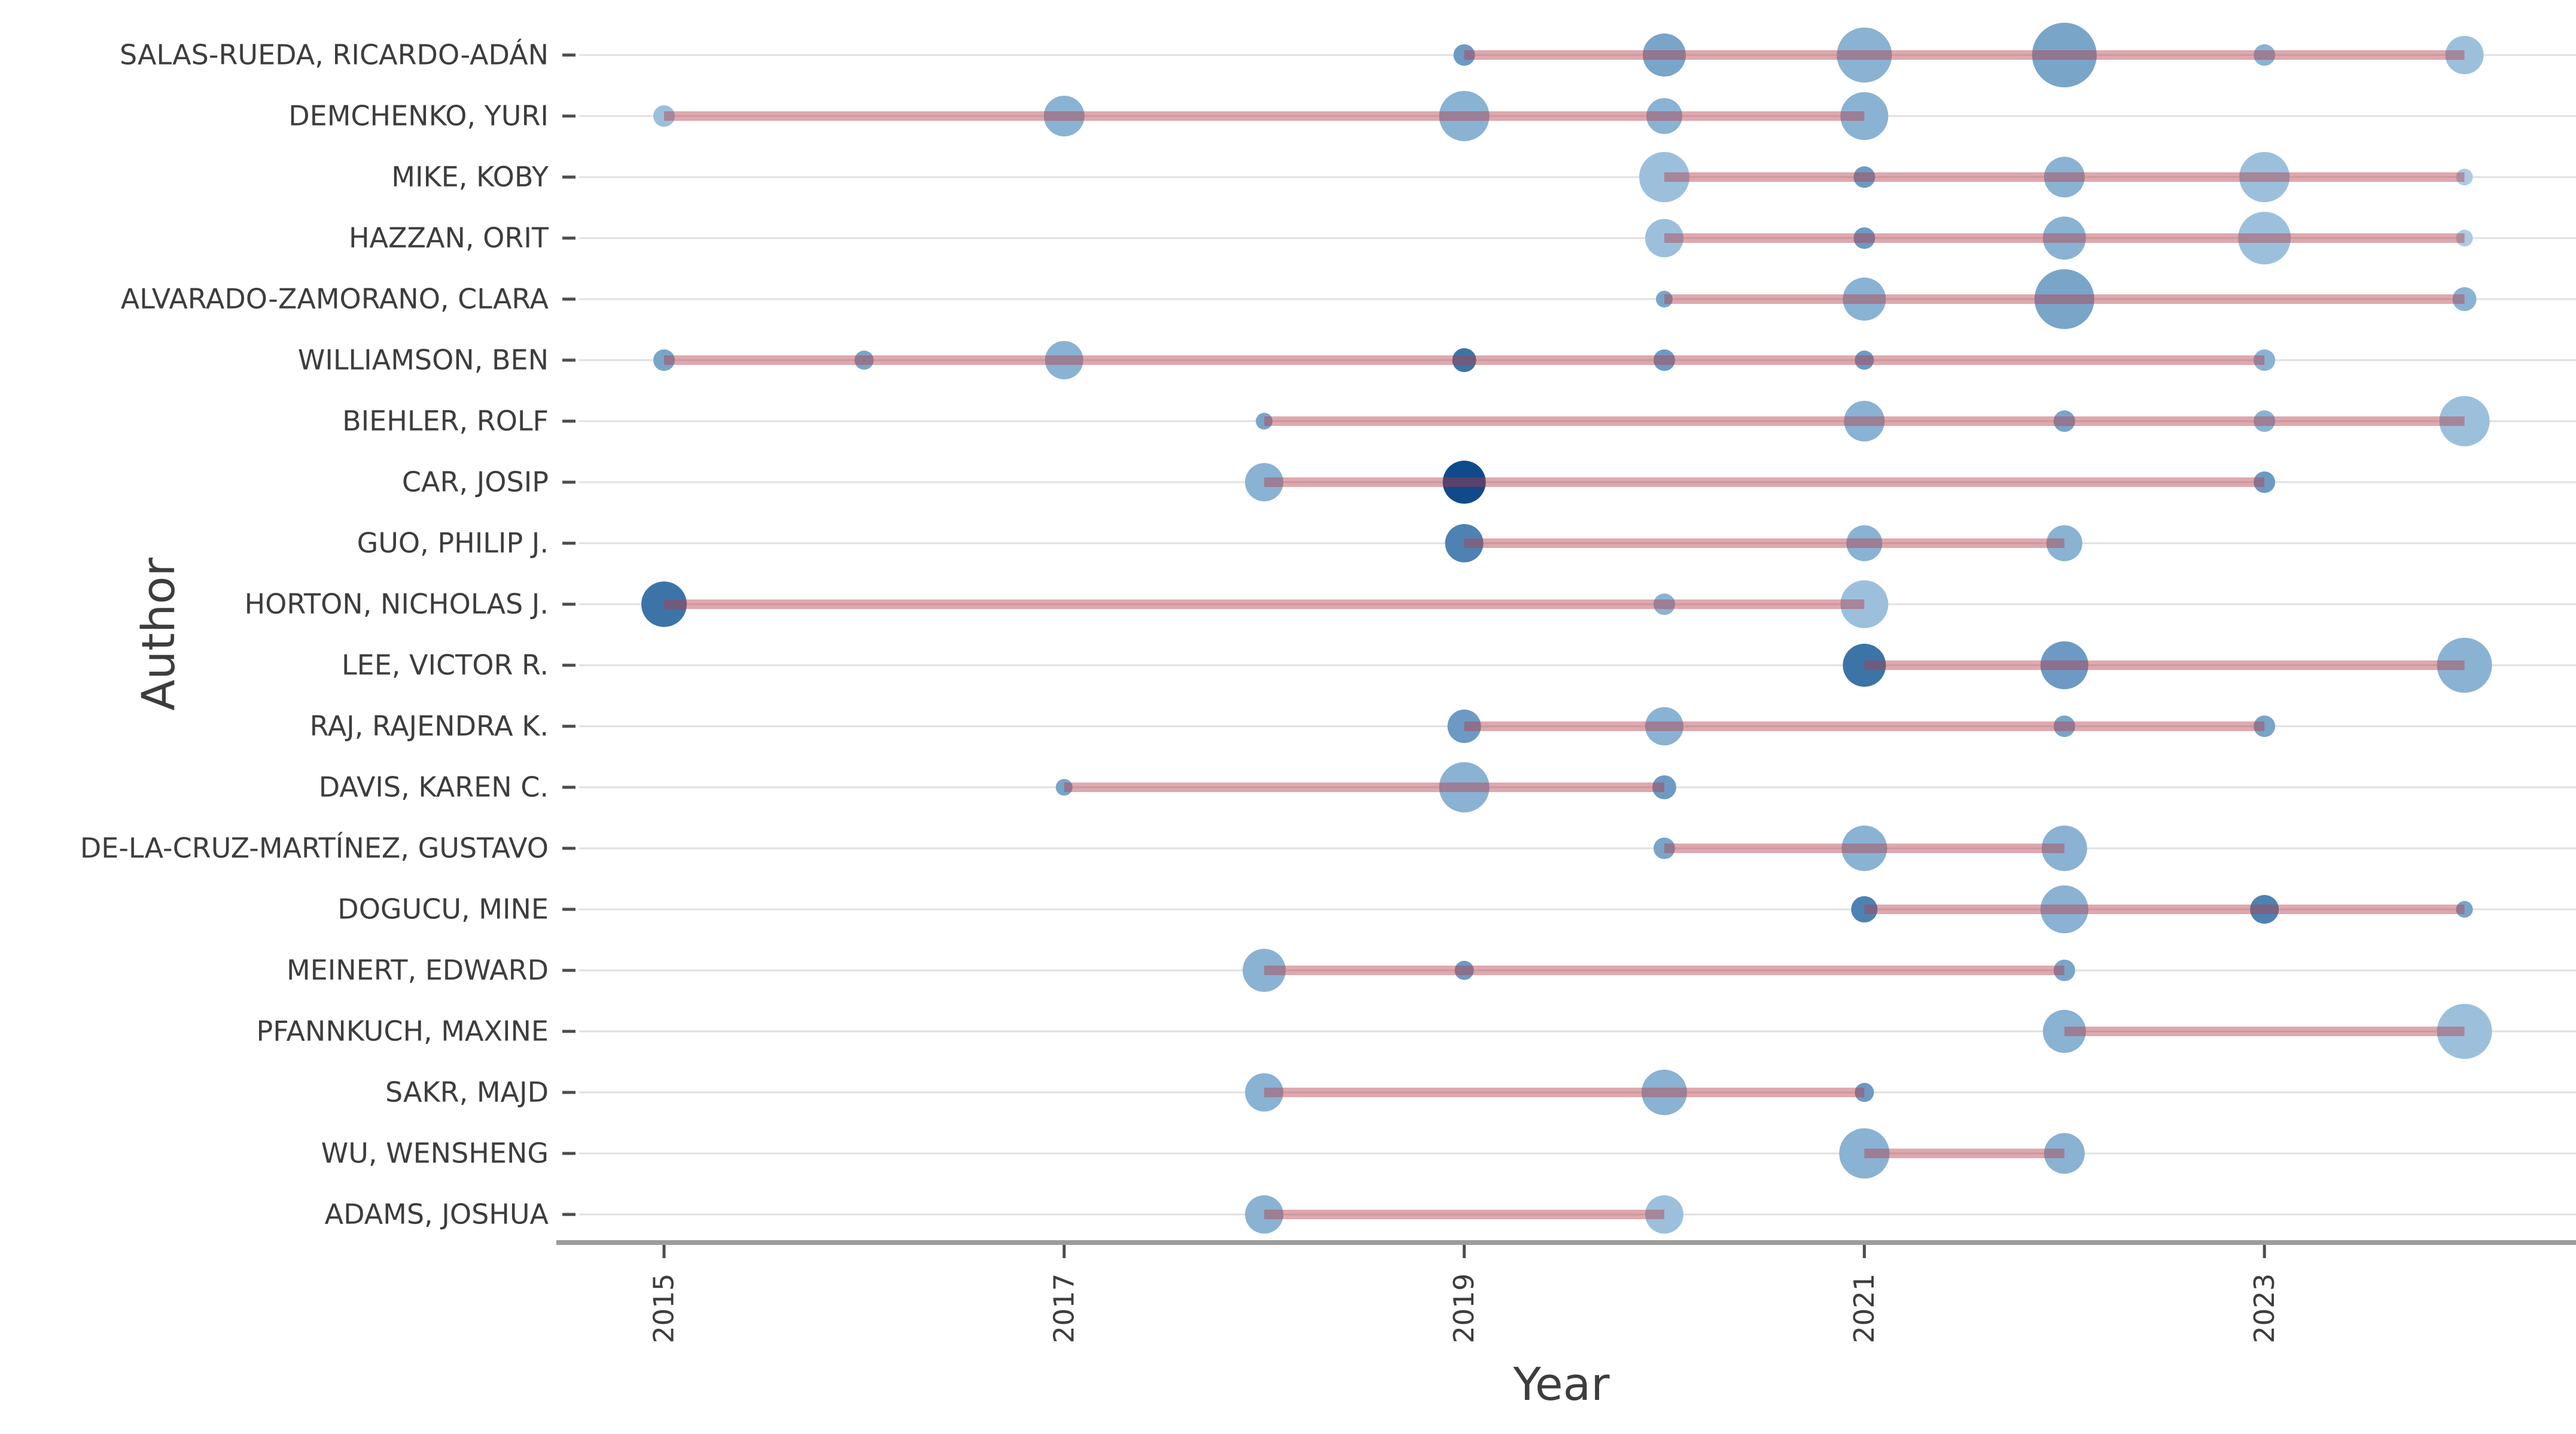  I want to click on author-label: MIKE, KOBY, so click(470, 177).